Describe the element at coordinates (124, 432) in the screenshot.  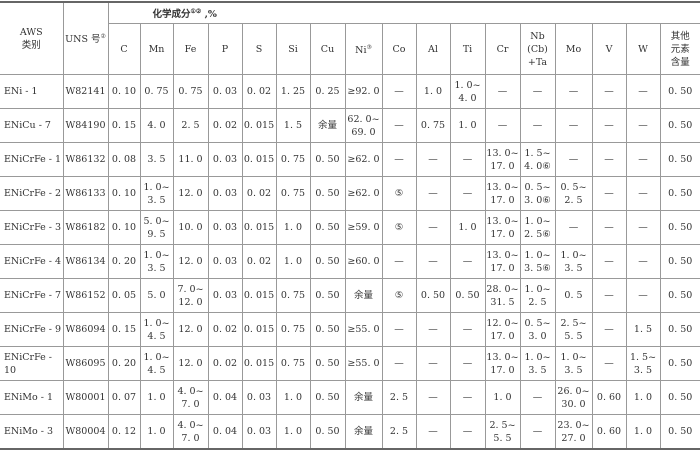
I see `value-cell: 0. 12` at that location.